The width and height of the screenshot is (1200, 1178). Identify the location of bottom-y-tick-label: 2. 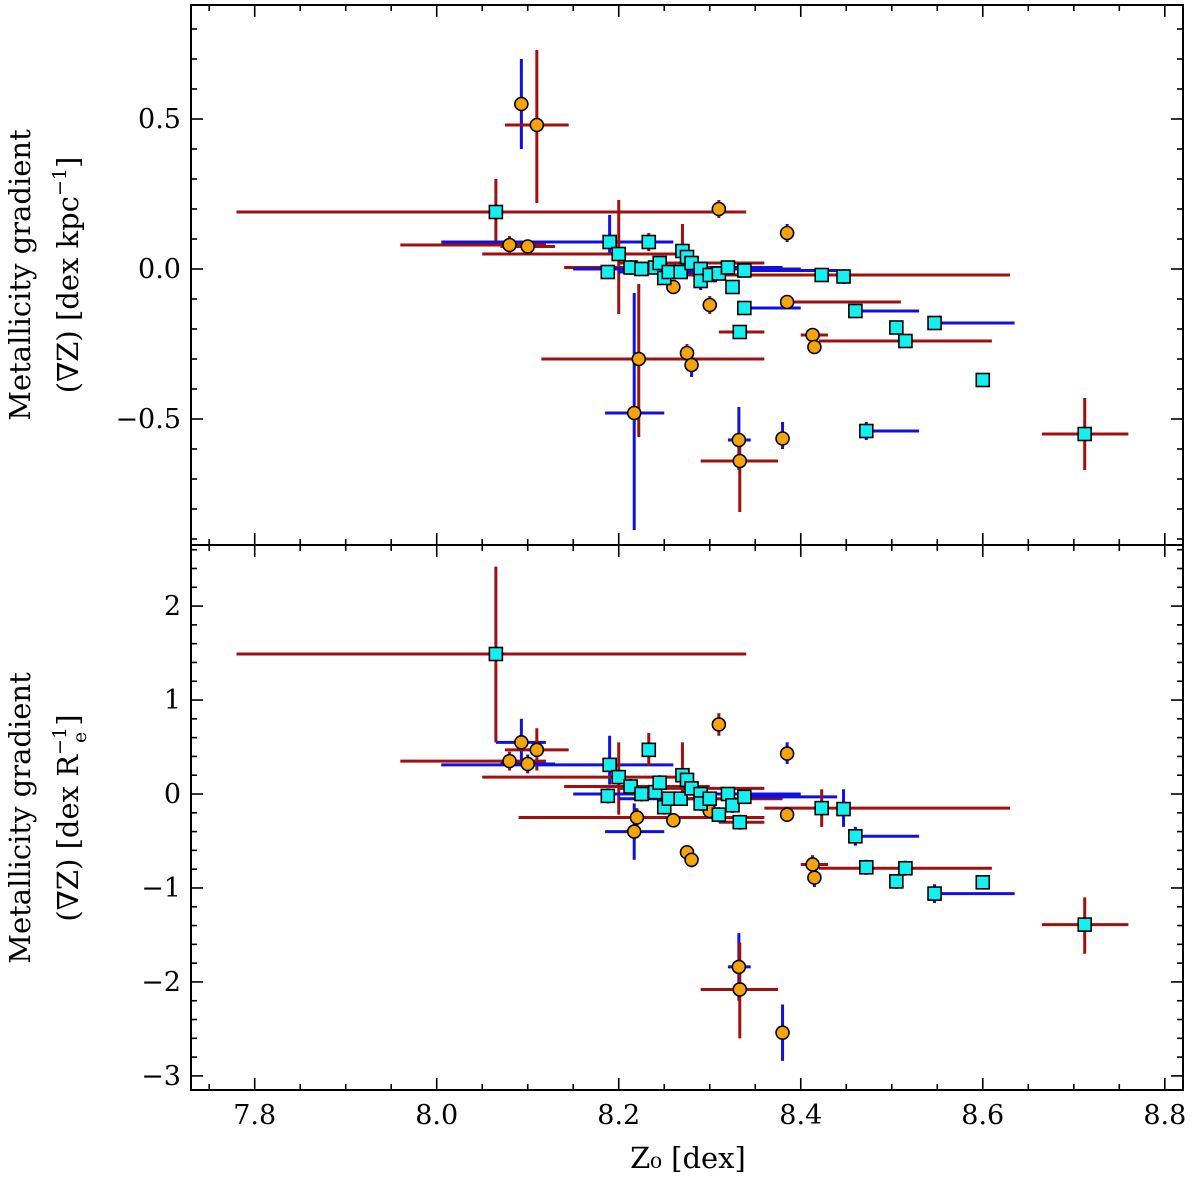
(172, 606).